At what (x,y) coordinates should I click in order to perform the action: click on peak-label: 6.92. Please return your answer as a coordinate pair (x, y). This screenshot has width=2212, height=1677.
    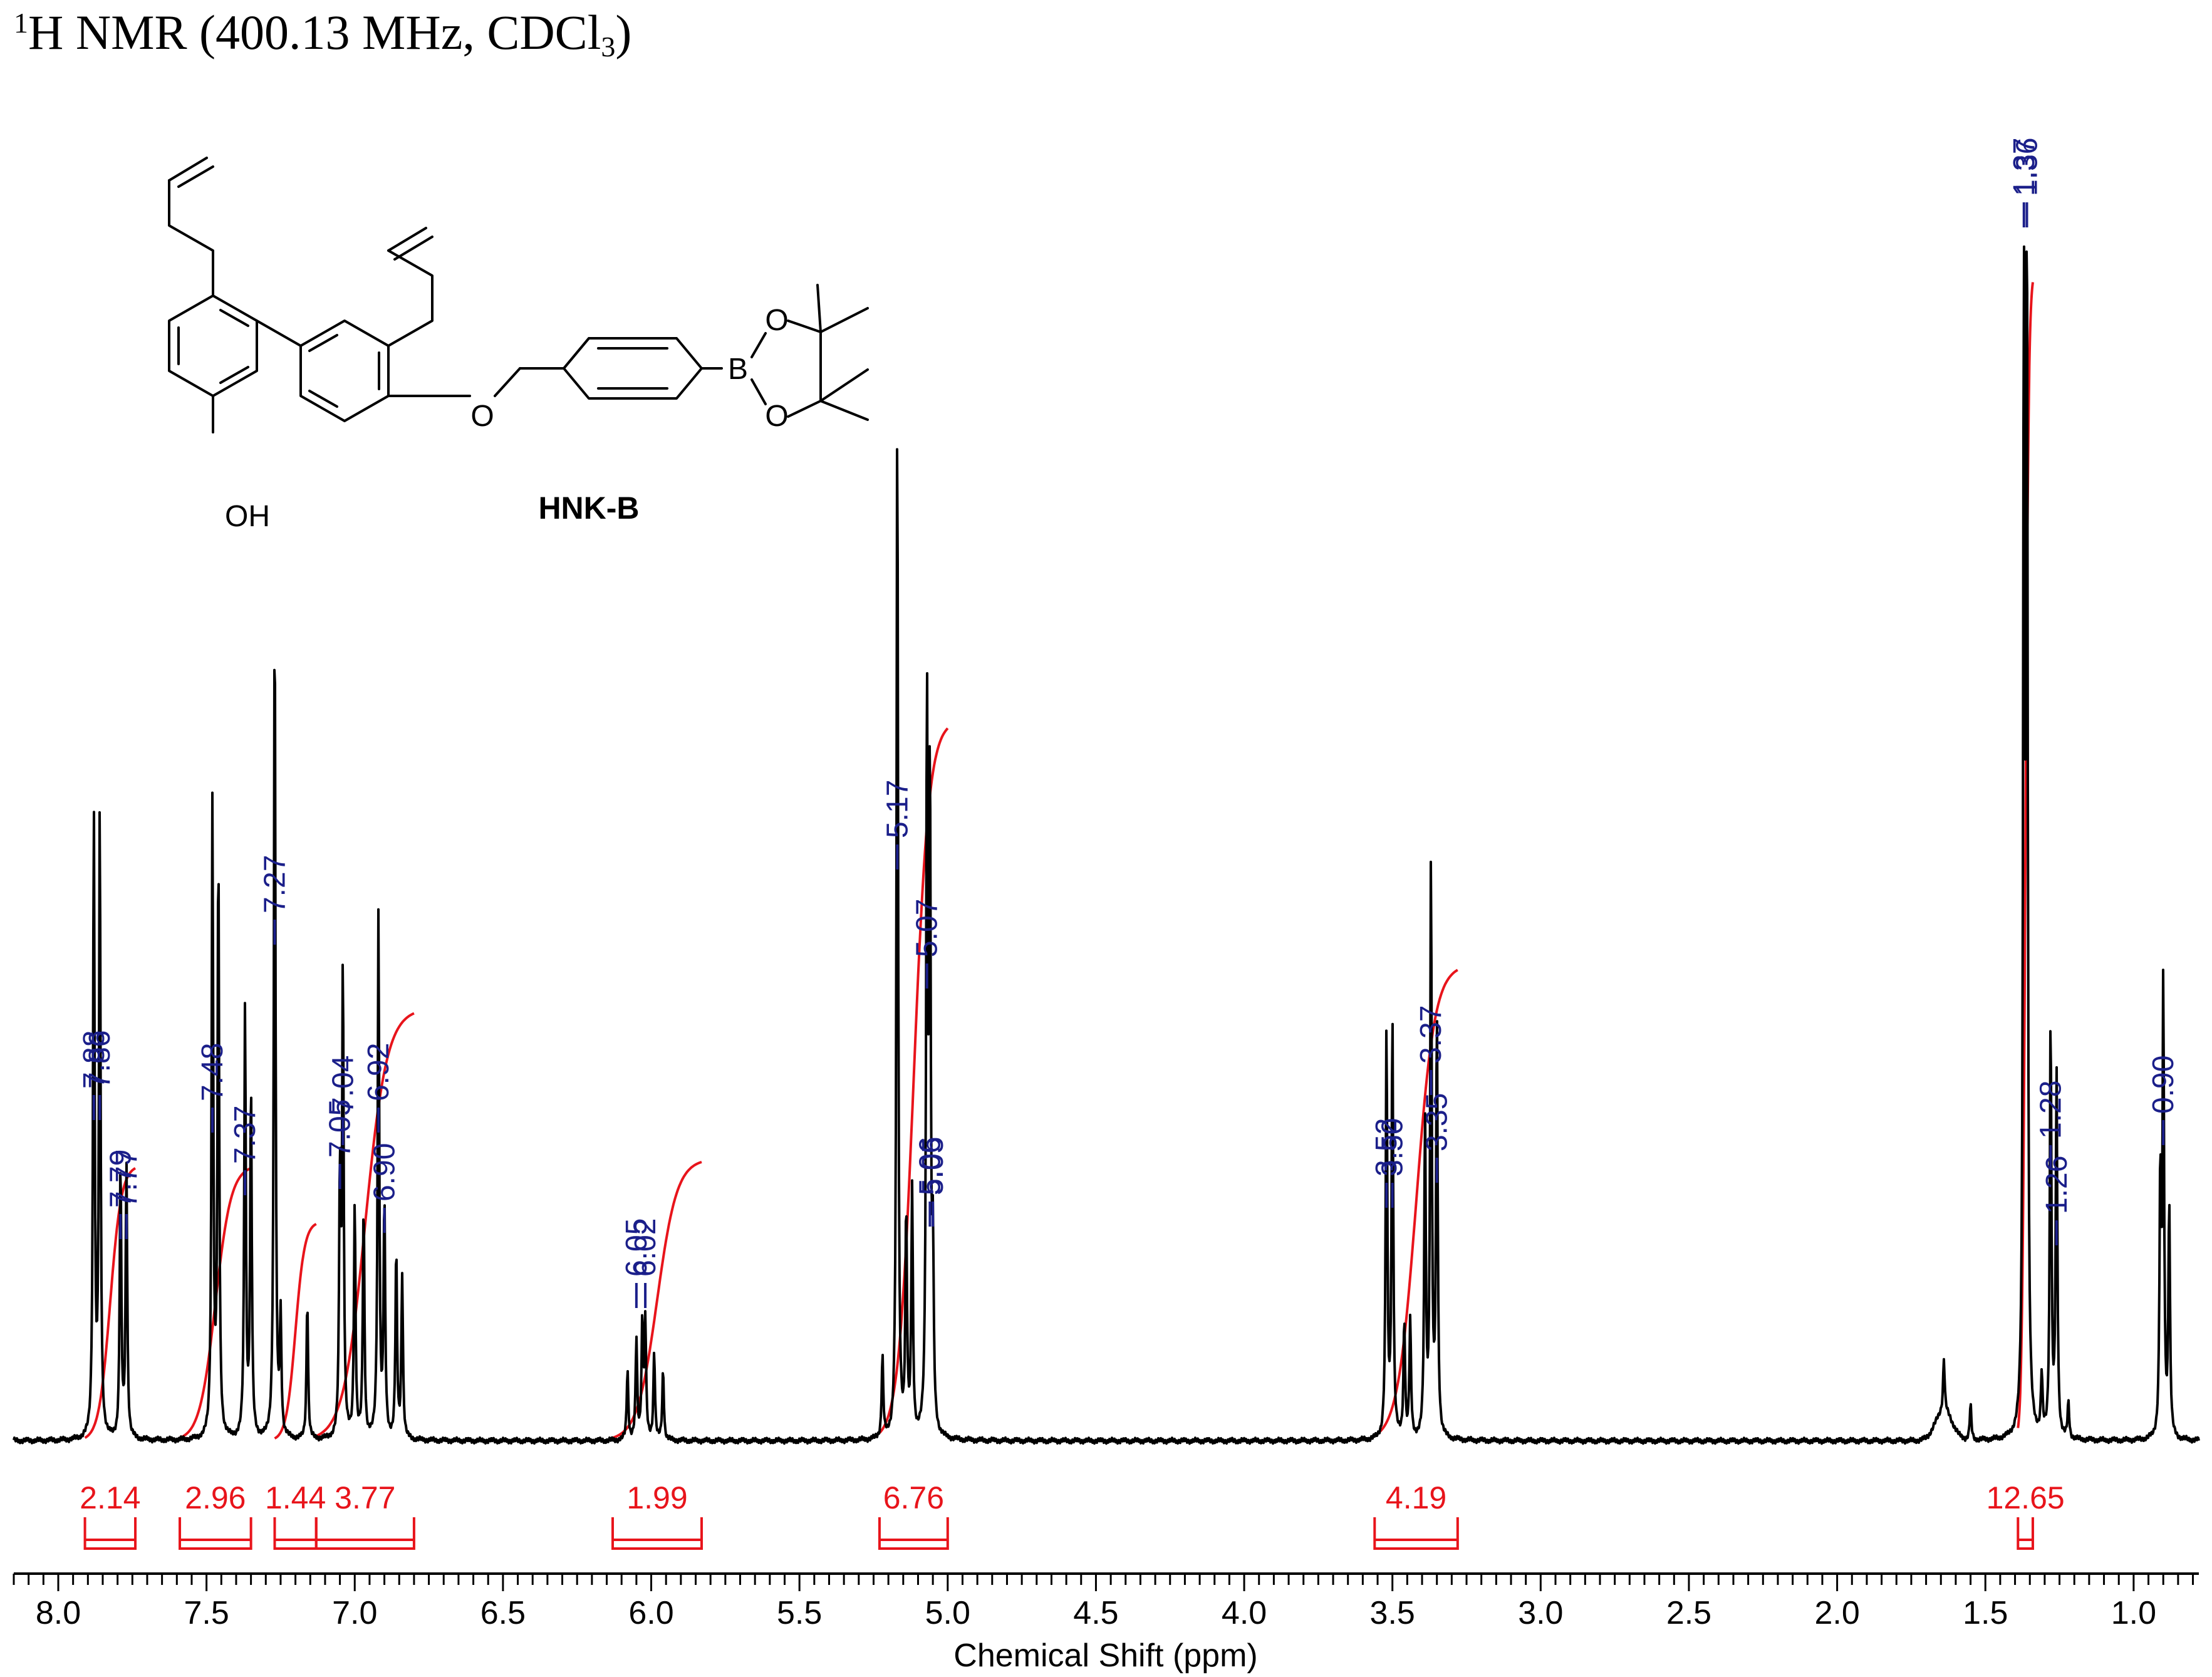
    Looking at the image, I should click on (378, 1072).